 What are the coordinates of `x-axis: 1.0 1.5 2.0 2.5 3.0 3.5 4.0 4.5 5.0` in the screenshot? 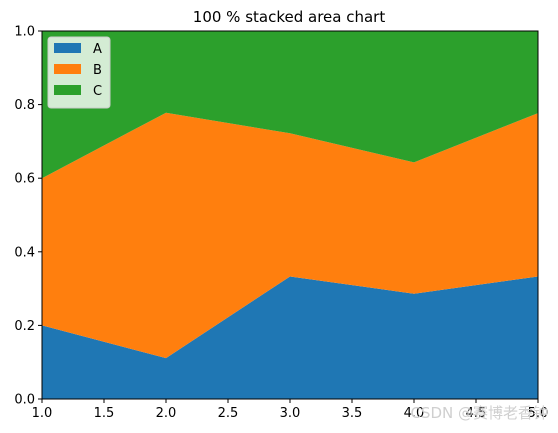 It's located at (290, 410).